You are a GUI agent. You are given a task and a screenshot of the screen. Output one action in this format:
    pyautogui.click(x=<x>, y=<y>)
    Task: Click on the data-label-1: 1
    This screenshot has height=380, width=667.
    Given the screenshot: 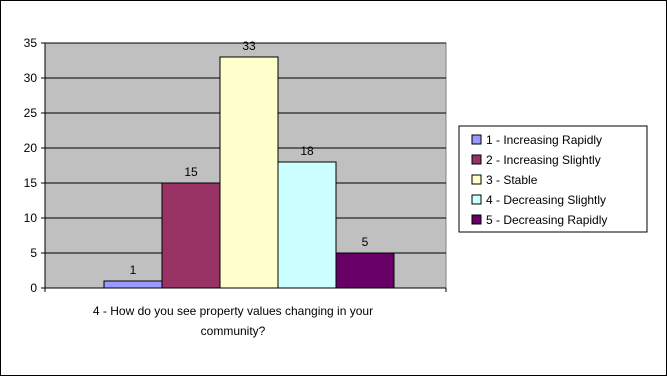 What is the action you would take?
    pyautogui.click(x=133, y=270)
    